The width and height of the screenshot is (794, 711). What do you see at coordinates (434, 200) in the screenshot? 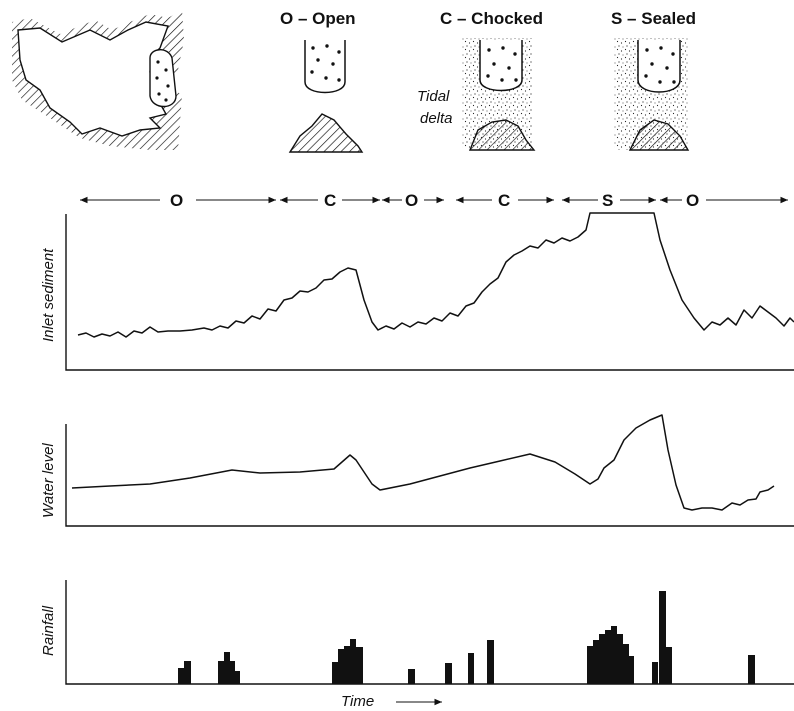
I see `phase-row: O C O C S O` at bounding box center [434, 200].